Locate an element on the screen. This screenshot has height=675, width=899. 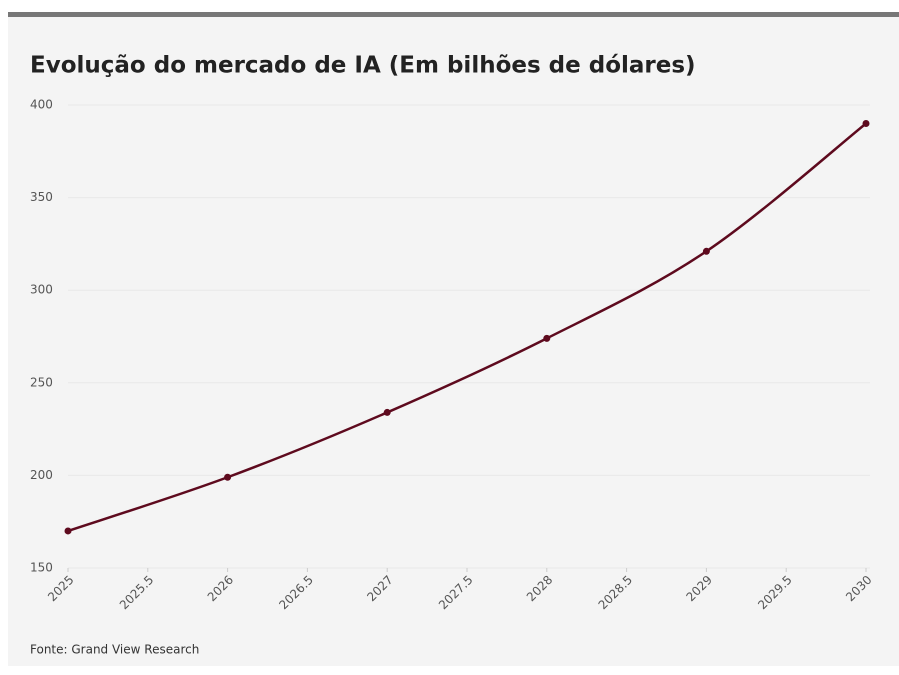
top-rule is located at coordinates (453, 14).